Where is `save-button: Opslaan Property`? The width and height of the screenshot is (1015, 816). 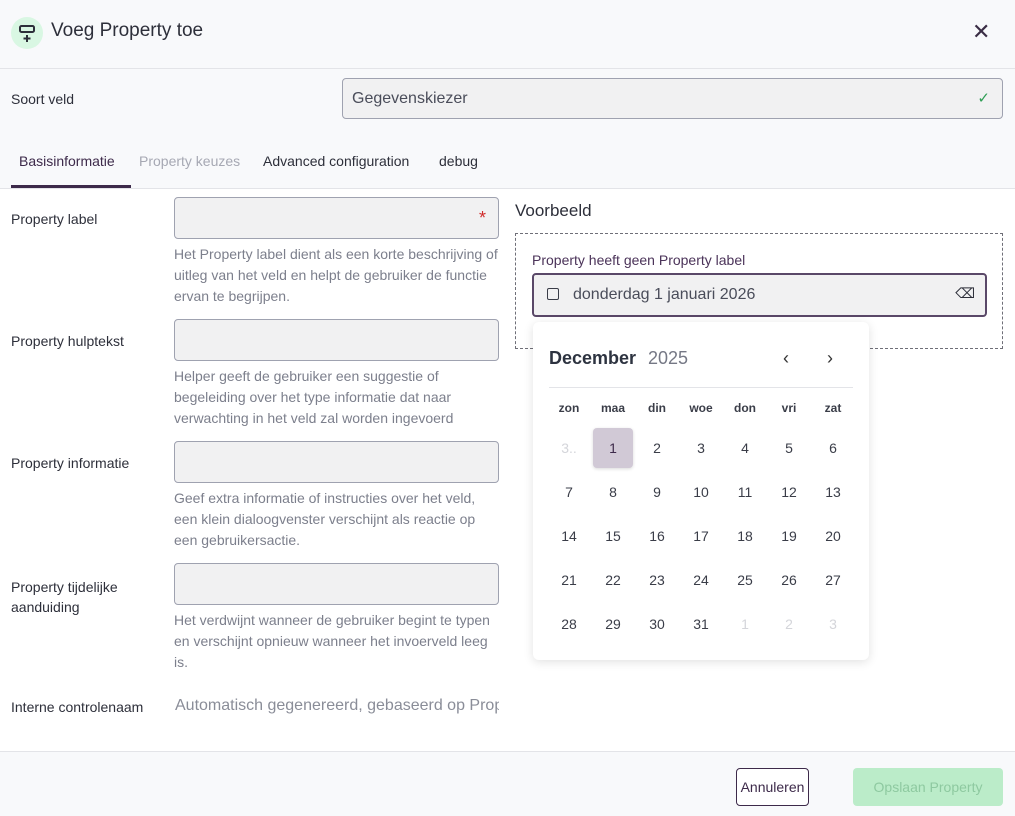 save-button: Opslaan Property is located at coordinates (928, 787).